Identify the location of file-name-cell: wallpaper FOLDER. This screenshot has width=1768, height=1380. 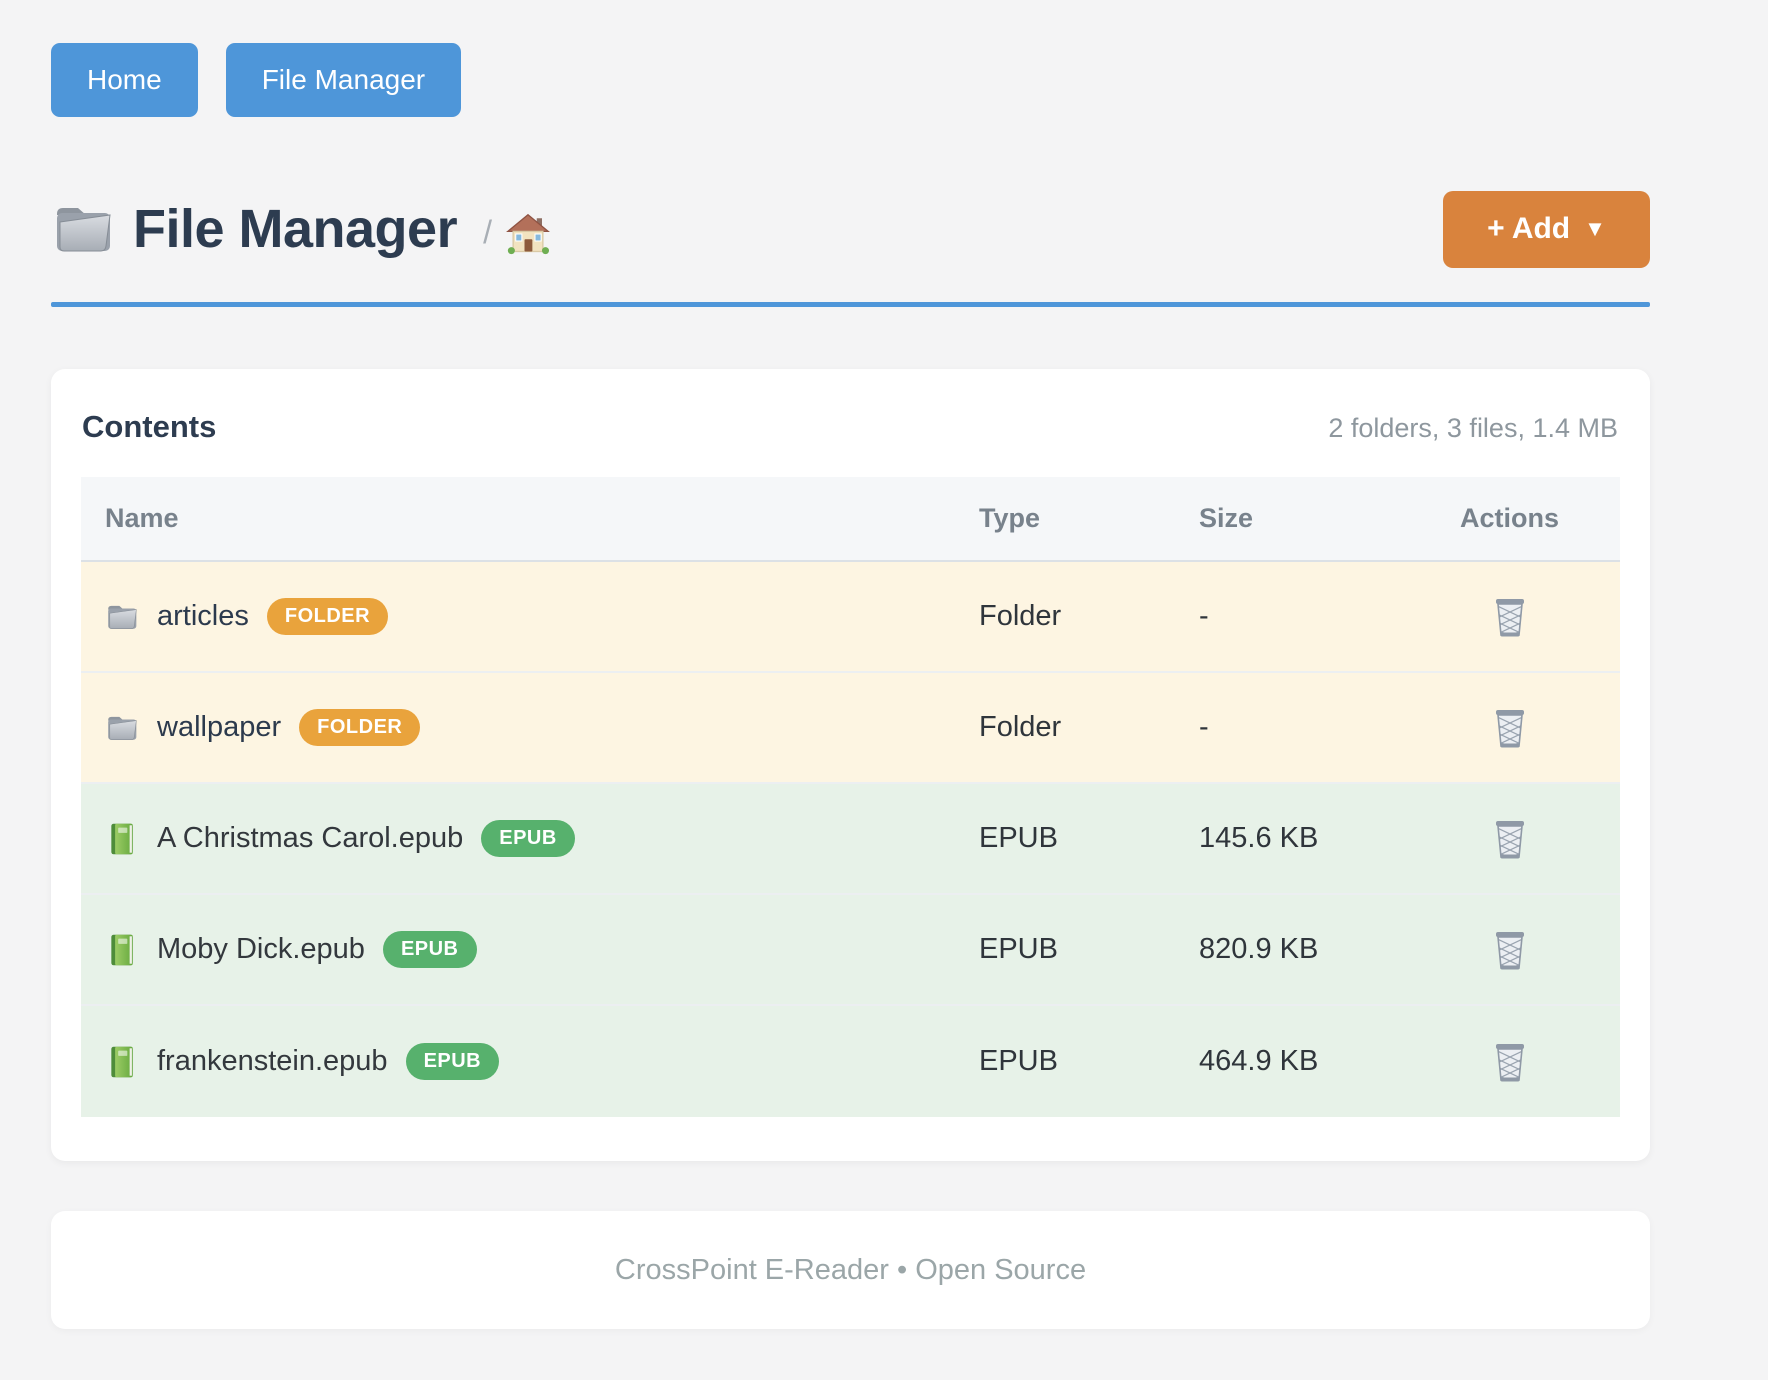
(520, 727).